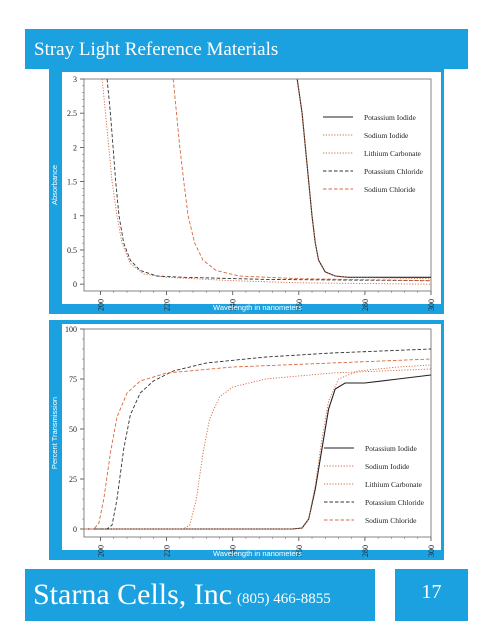  I want to click on page-title: Stray Light Reference Materials, so click(156, 49).